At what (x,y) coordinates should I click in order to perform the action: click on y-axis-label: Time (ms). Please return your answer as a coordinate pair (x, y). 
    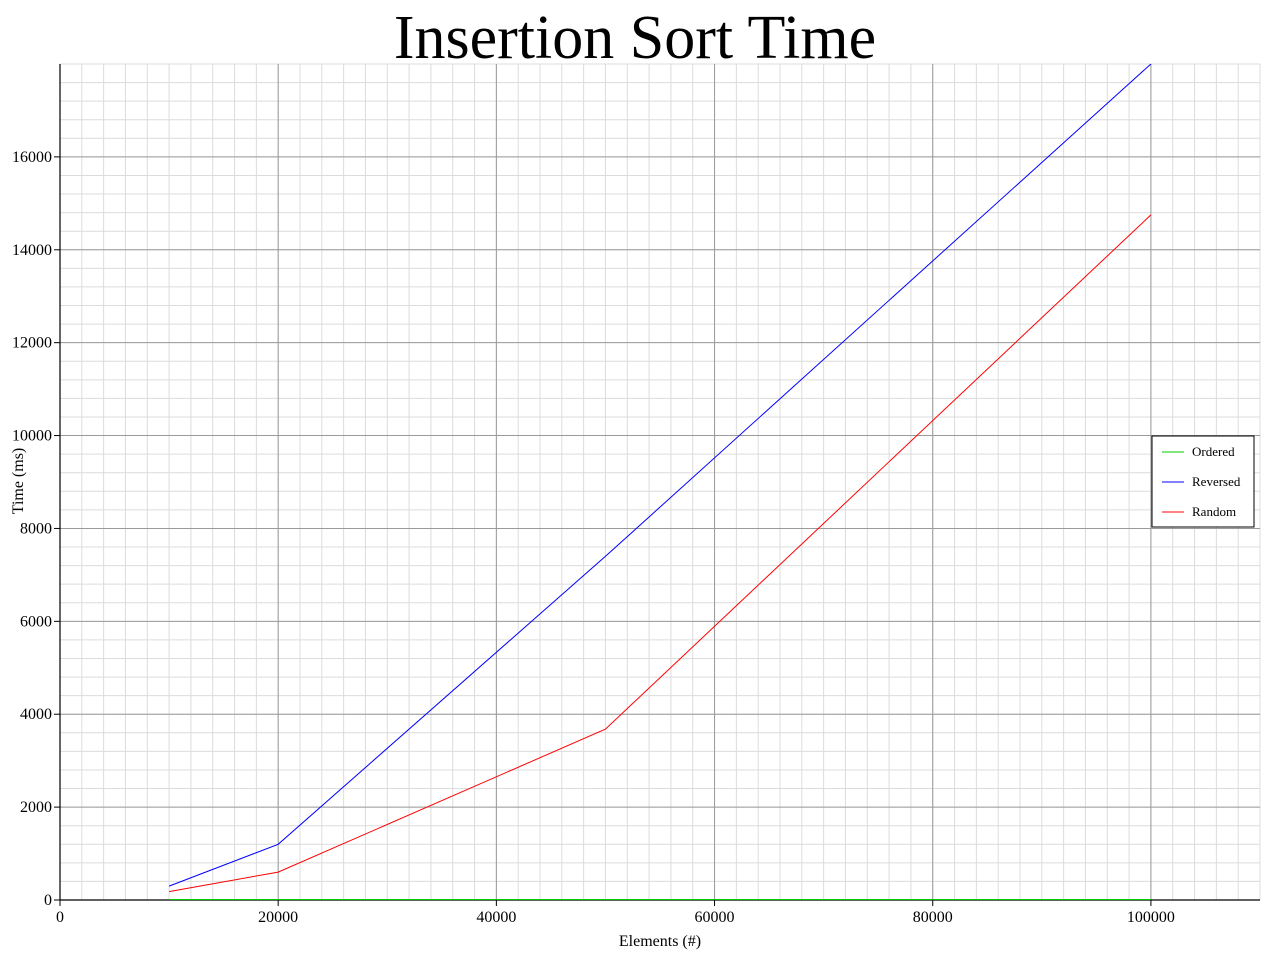
    Looking at the image, I should click on (18, 481).